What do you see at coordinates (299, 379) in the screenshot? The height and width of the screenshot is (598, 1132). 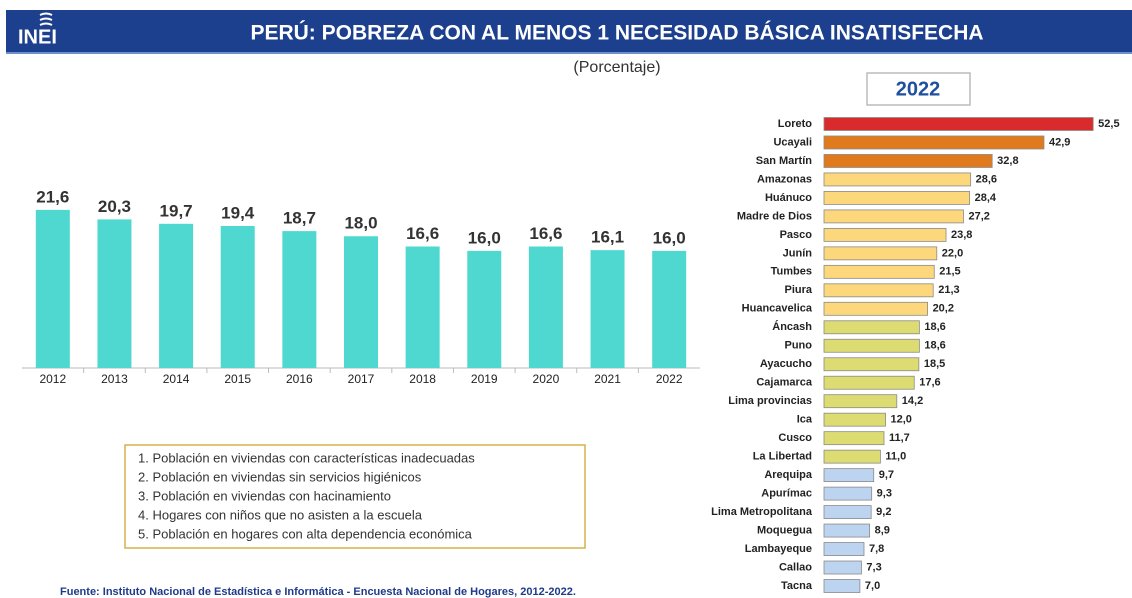 I see `x-tick-label: 2016` at bounding box center [299, 379].